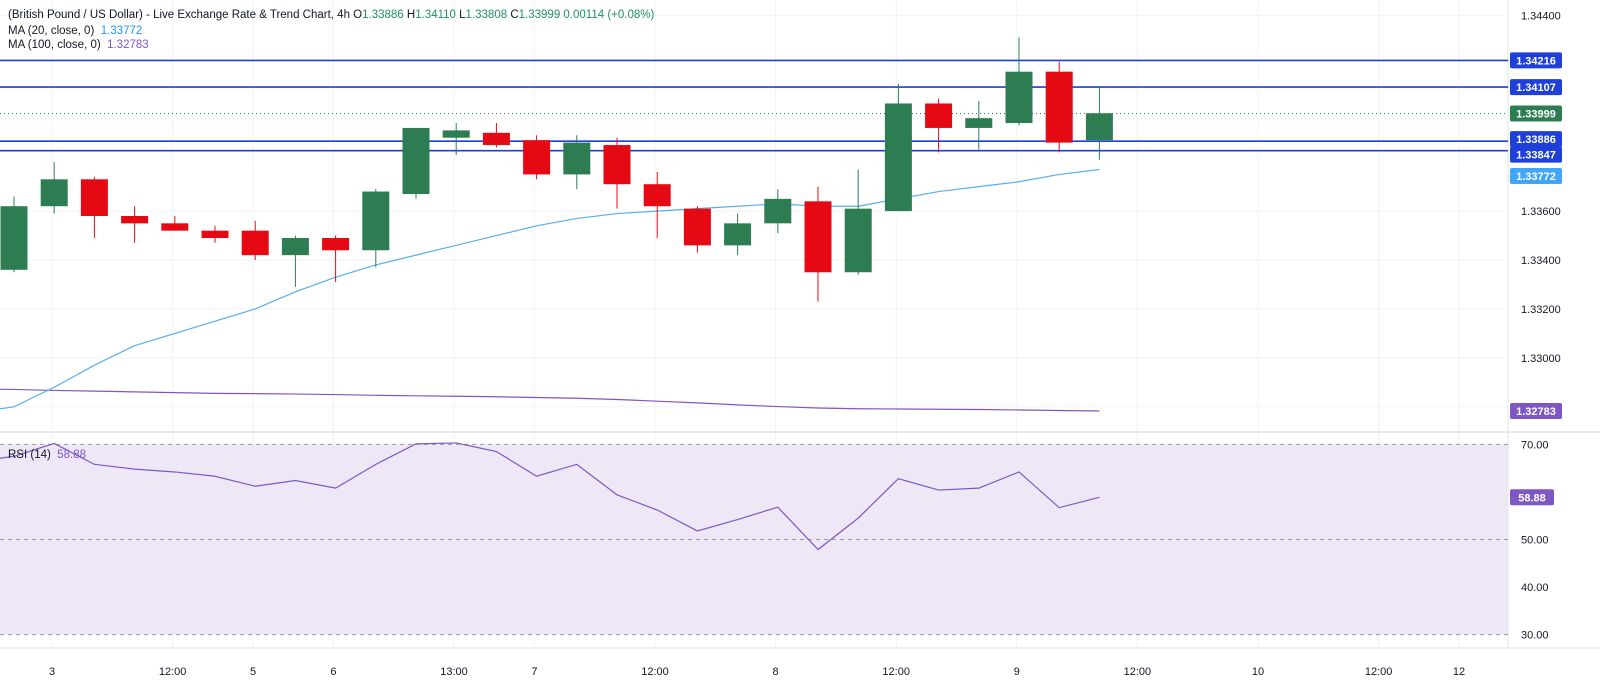  I want to click on time-tick-label: 9, so click(1017, 672).